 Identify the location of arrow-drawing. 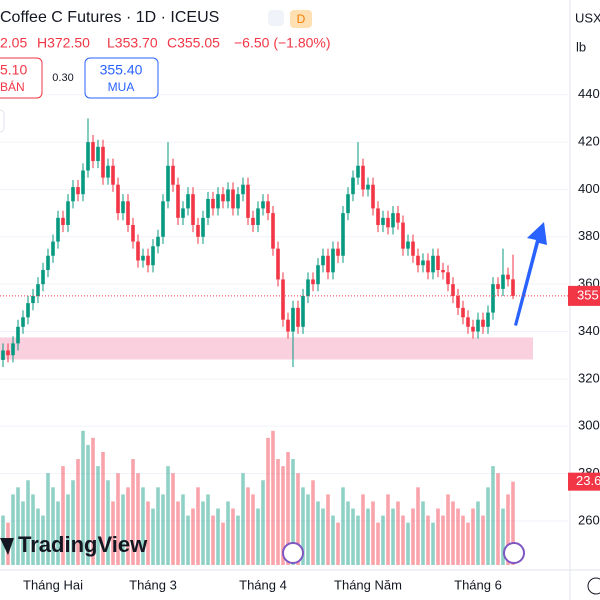
(530, 274).